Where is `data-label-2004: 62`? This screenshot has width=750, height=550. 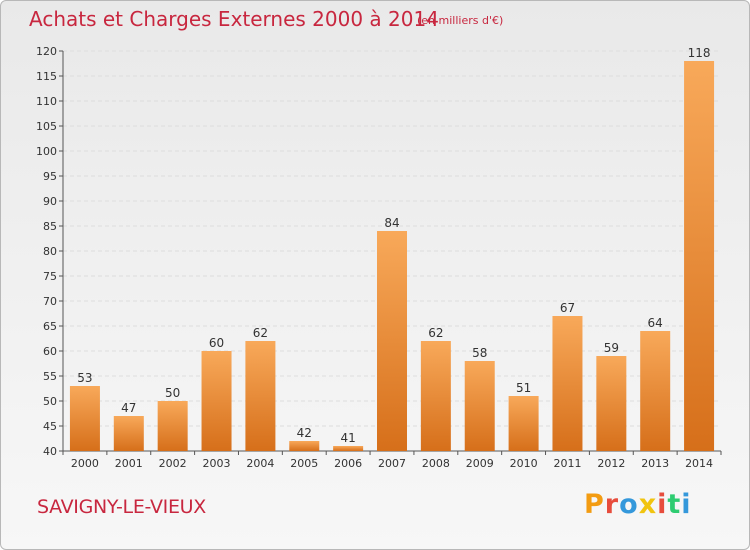
data-label-2004: 62 is located at coordinates (260, 333).